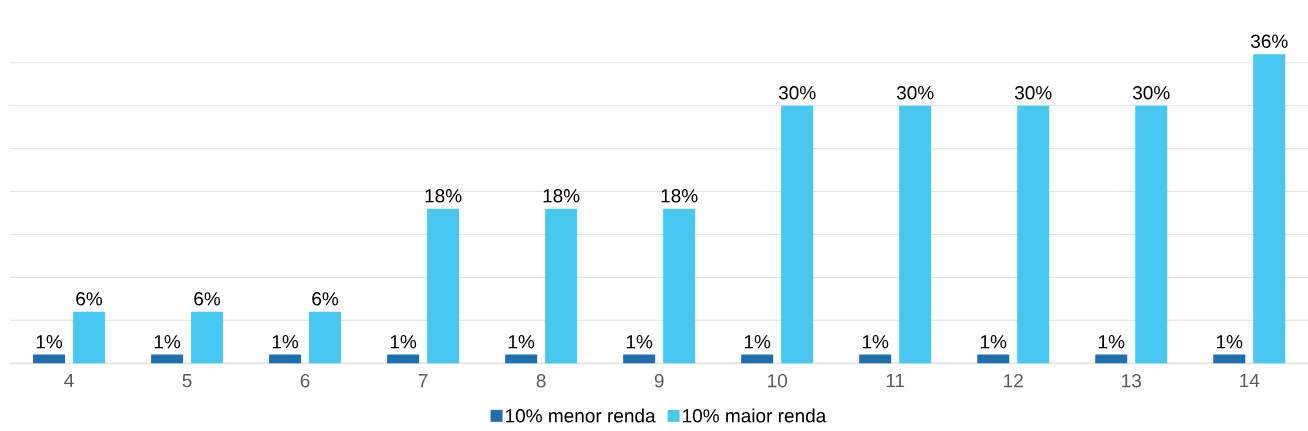  What do you see at coordinates (541, 380) in the screenshot?
I see `x-tick-label: 8` at bounding box center [541, 380].